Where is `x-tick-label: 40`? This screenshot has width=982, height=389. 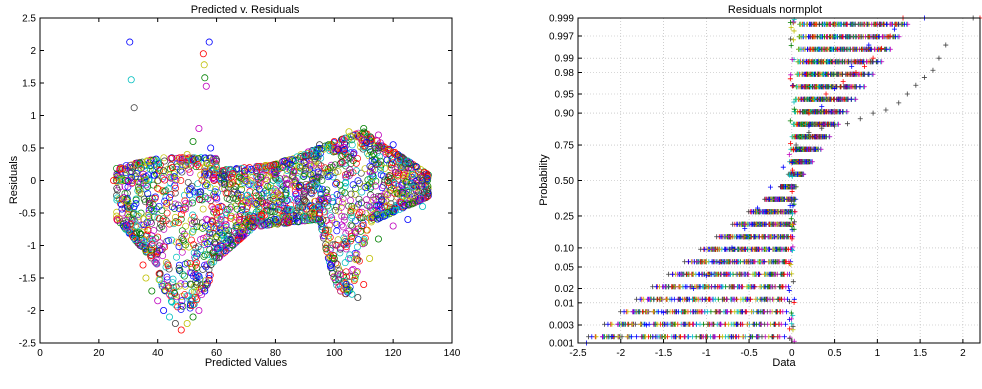 x-tick-label: 40 is located at coordinates (158, 353).